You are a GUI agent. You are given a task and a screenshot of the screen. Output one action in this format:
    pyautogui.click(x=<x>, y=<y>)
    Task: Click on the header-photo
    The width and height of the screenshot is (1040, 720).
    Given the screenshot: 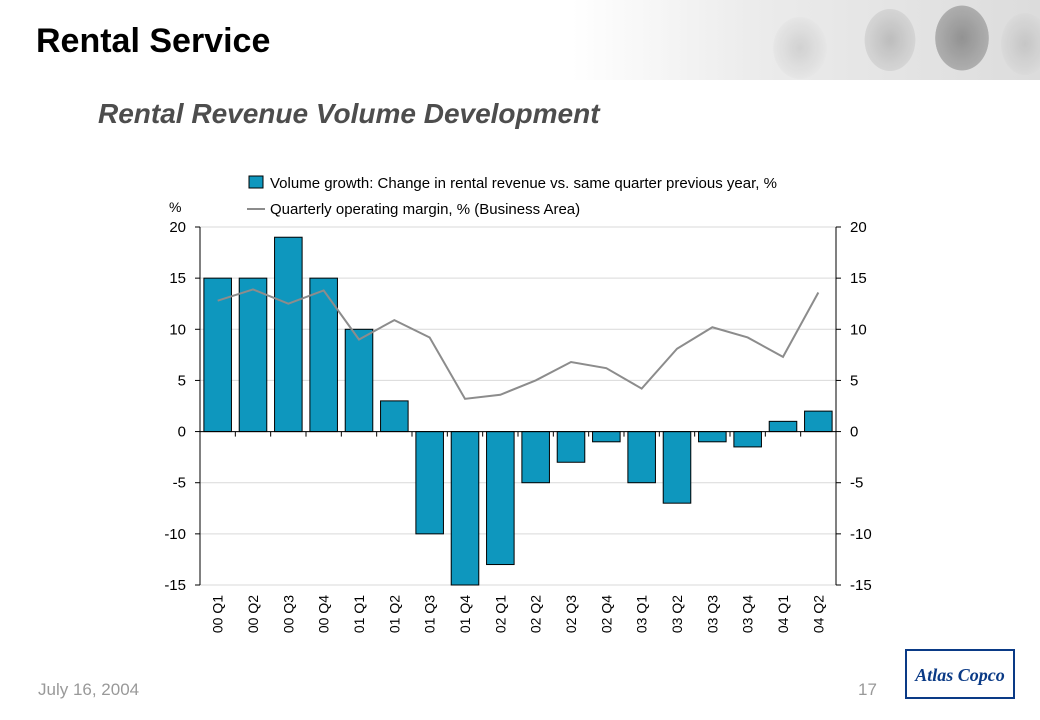 What is the action you would take?
    pyautogui.click(x=890, y=40)
    